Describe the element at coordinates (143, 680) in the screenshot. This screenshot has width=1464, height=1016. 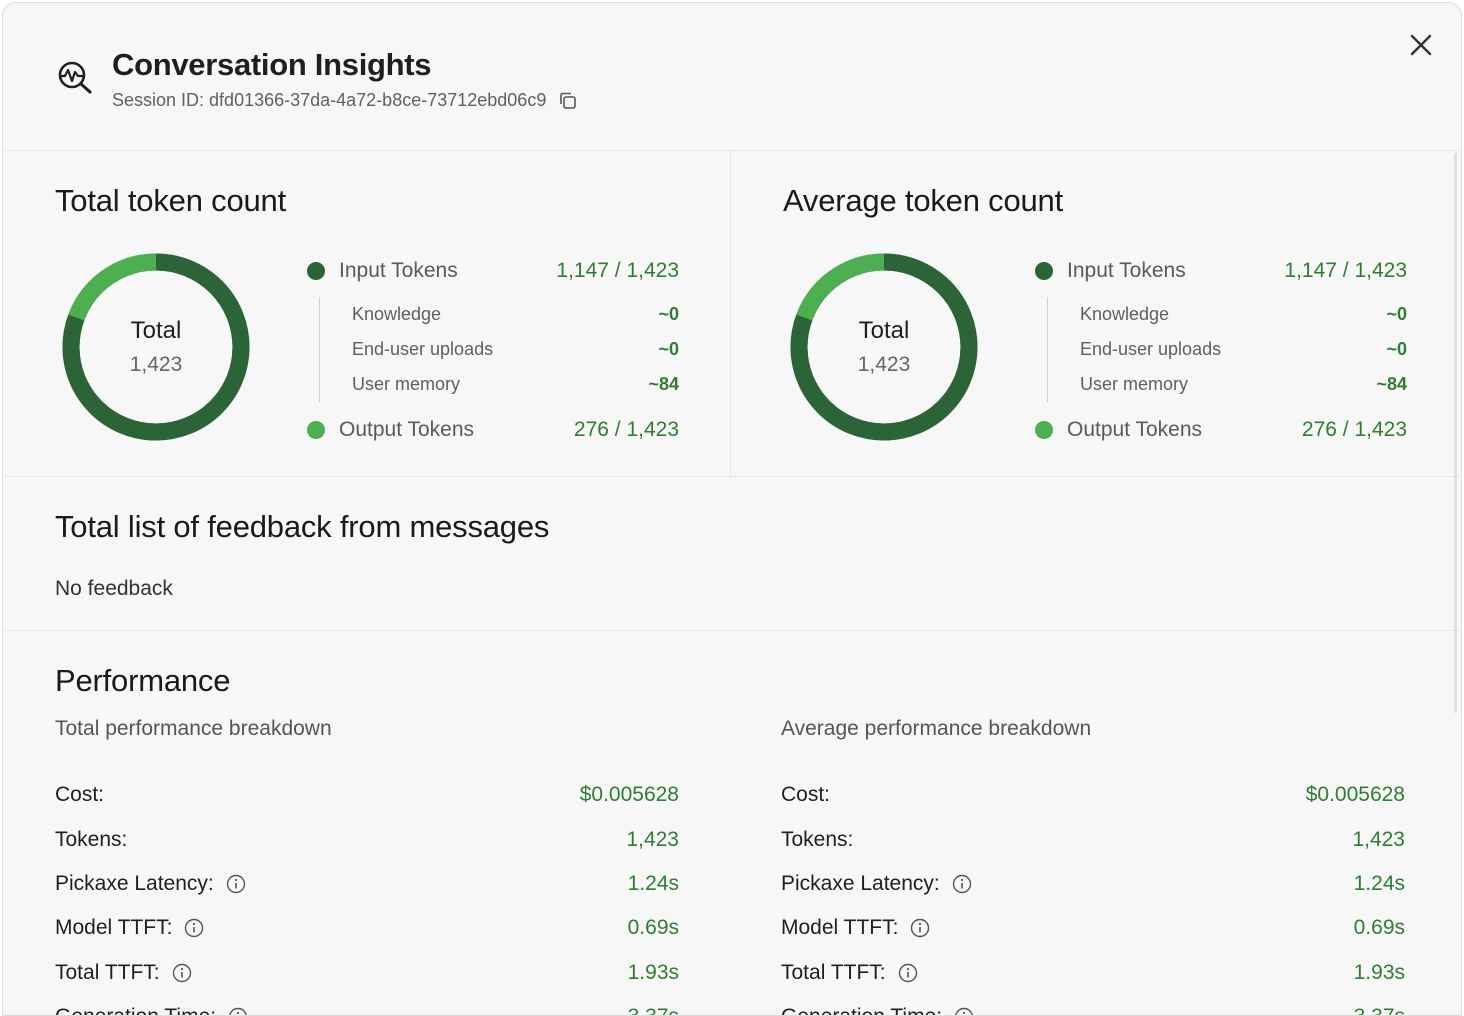
I see `performance-title: Performance` at that location.